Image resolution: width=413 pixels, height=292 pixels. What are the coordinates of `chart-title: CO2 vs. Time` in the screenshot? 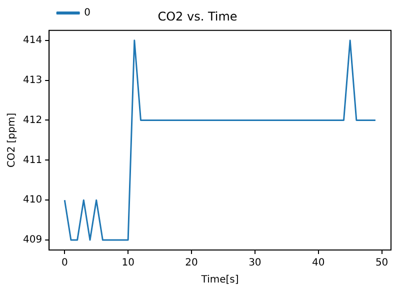 It's located at (198, 16).